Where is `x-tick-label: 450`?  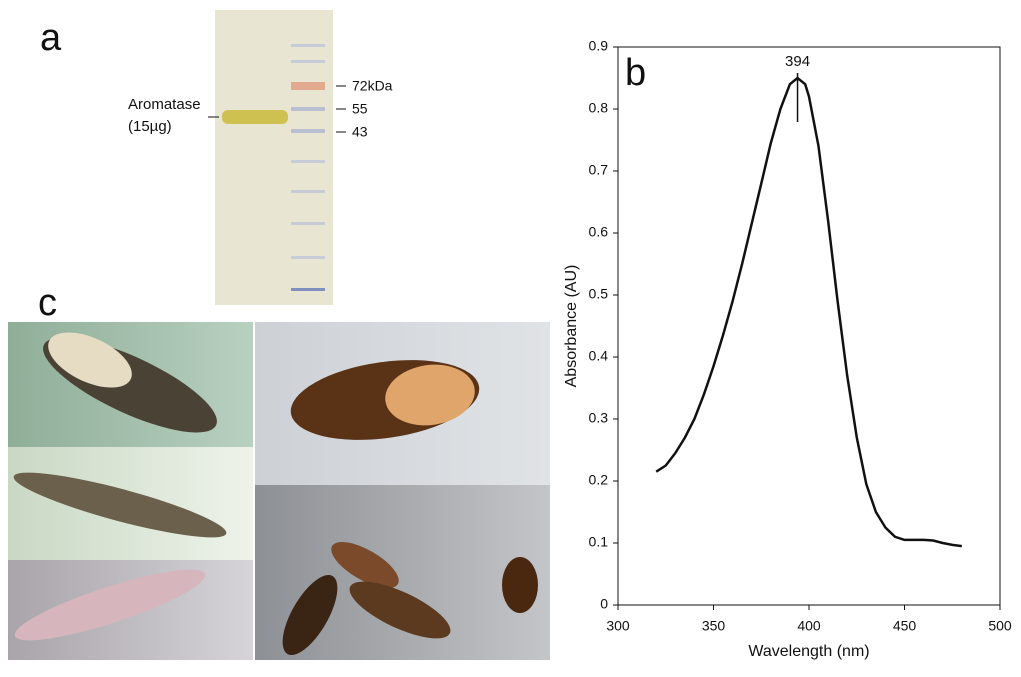
x-tick-label: 450 is located at coordinates (905, 626).